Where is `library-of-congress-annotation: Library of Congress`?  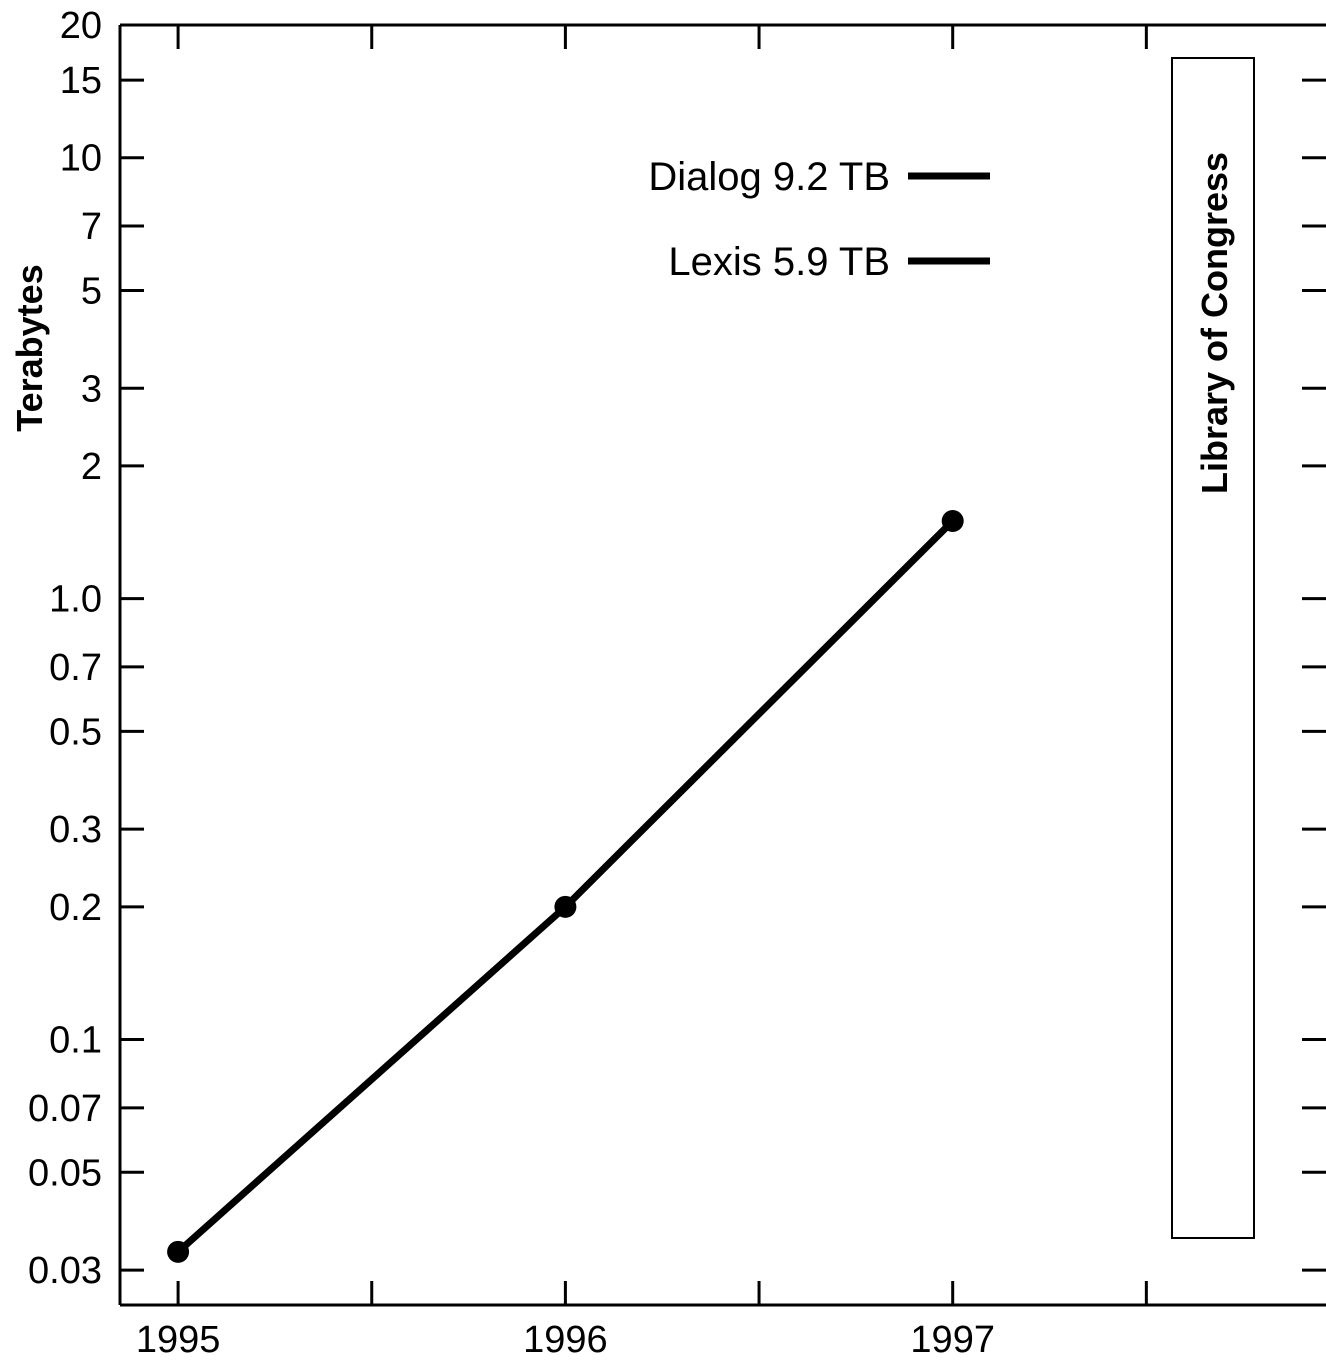 library-of-congress-annotation: Library of Congress is located at coordinates (1213, 648).